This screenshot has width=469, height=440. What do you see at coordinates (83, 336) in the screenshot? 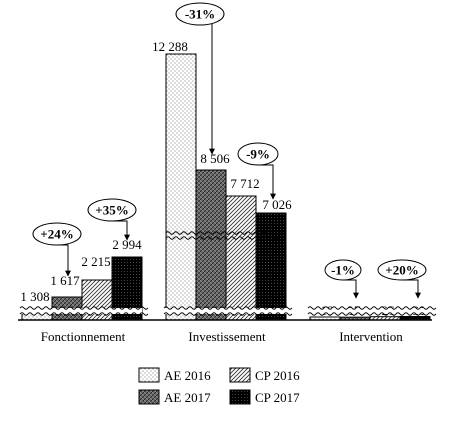
I see `category-label-fonctionnement: Fonctionnement` at bounding box center [83, 336].